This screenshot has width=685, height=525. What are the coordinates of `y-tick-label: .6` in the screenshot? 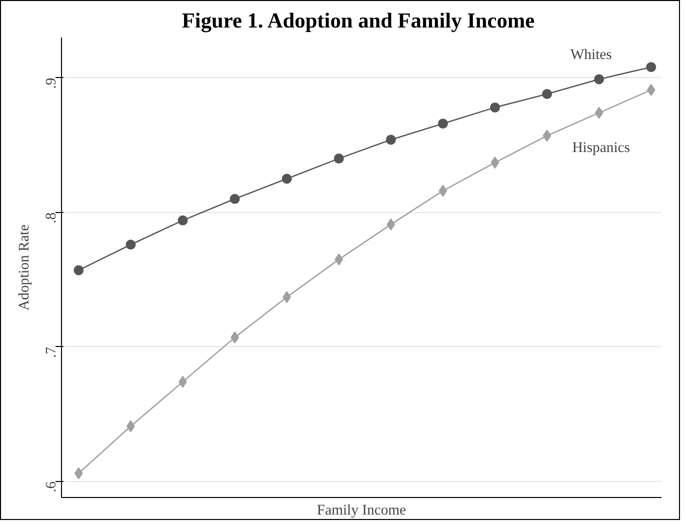 It's located at (52, 486).